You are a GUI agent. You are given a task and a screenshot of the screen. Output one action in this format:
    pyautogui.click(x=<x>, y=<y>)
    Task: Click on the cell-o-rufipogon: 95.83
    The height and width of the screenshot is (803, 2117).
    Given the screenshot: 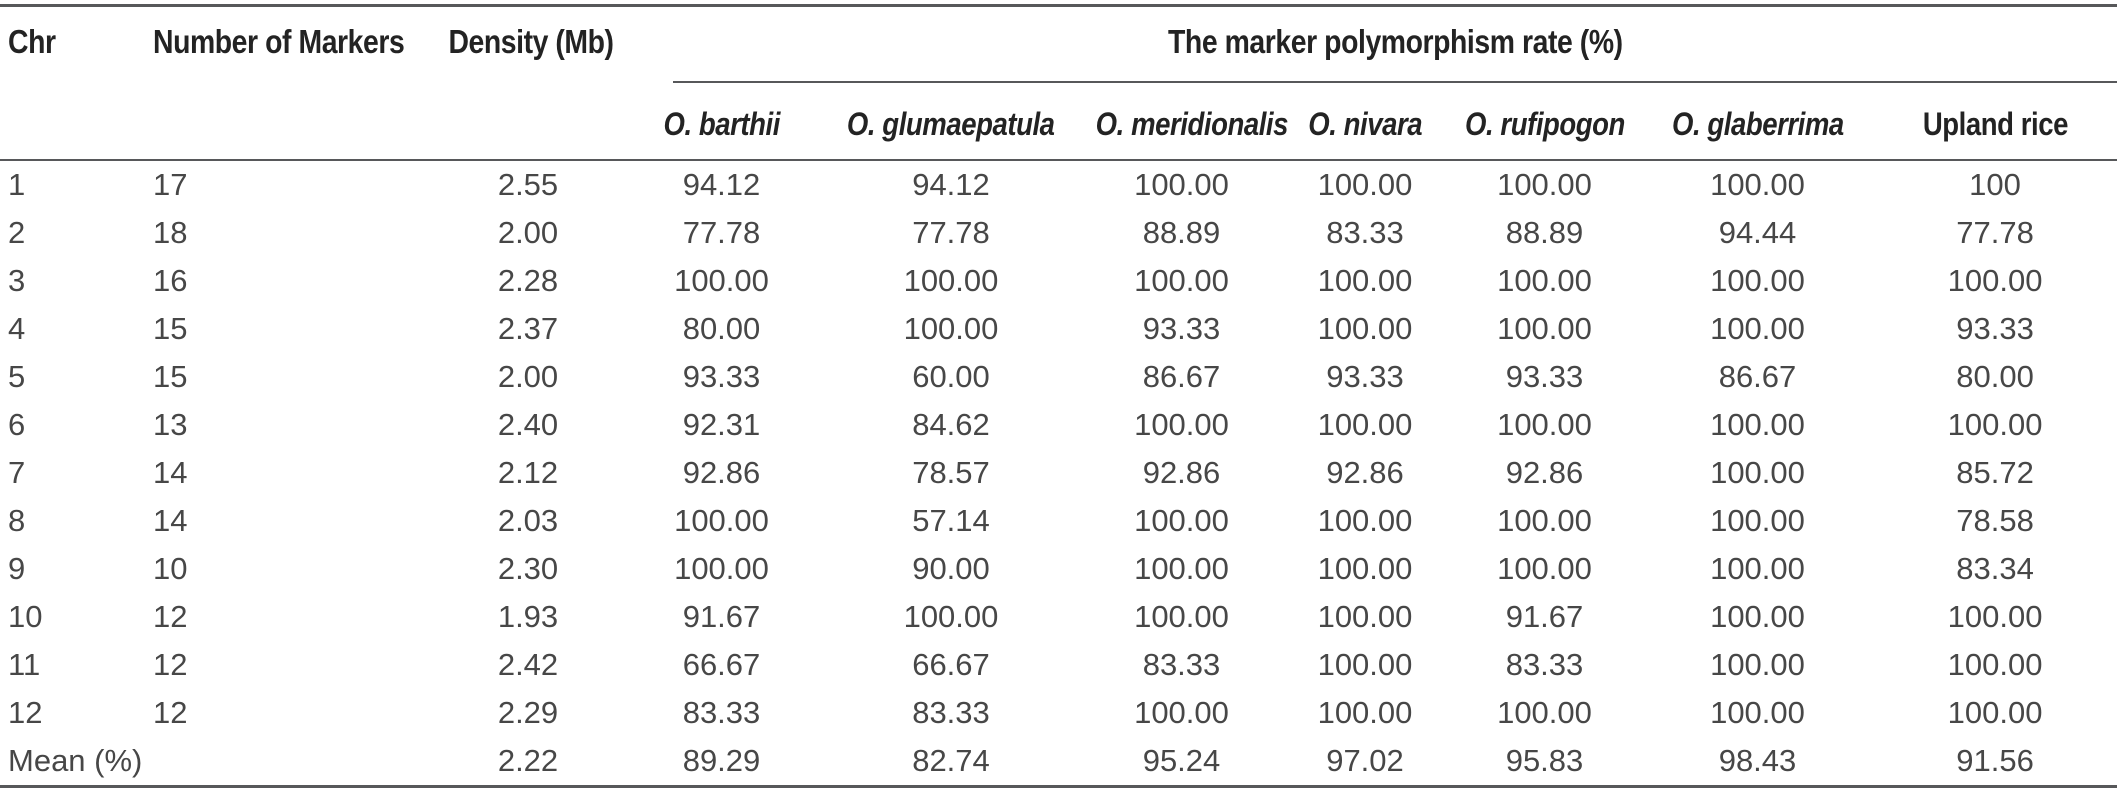 What is the action you would take?
    pyautogui.click(x=1544, y=760)
    